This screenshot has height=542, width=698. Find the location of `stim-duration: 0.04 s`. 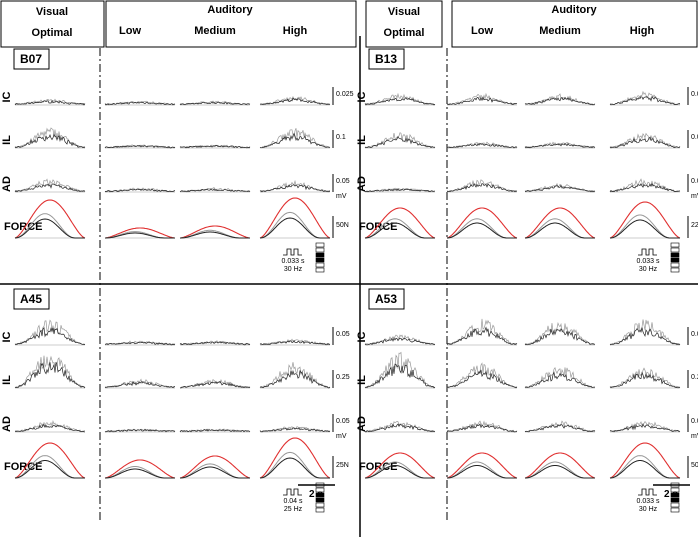

stim-duration: 0.04 s is located at coordinates (293, 501).